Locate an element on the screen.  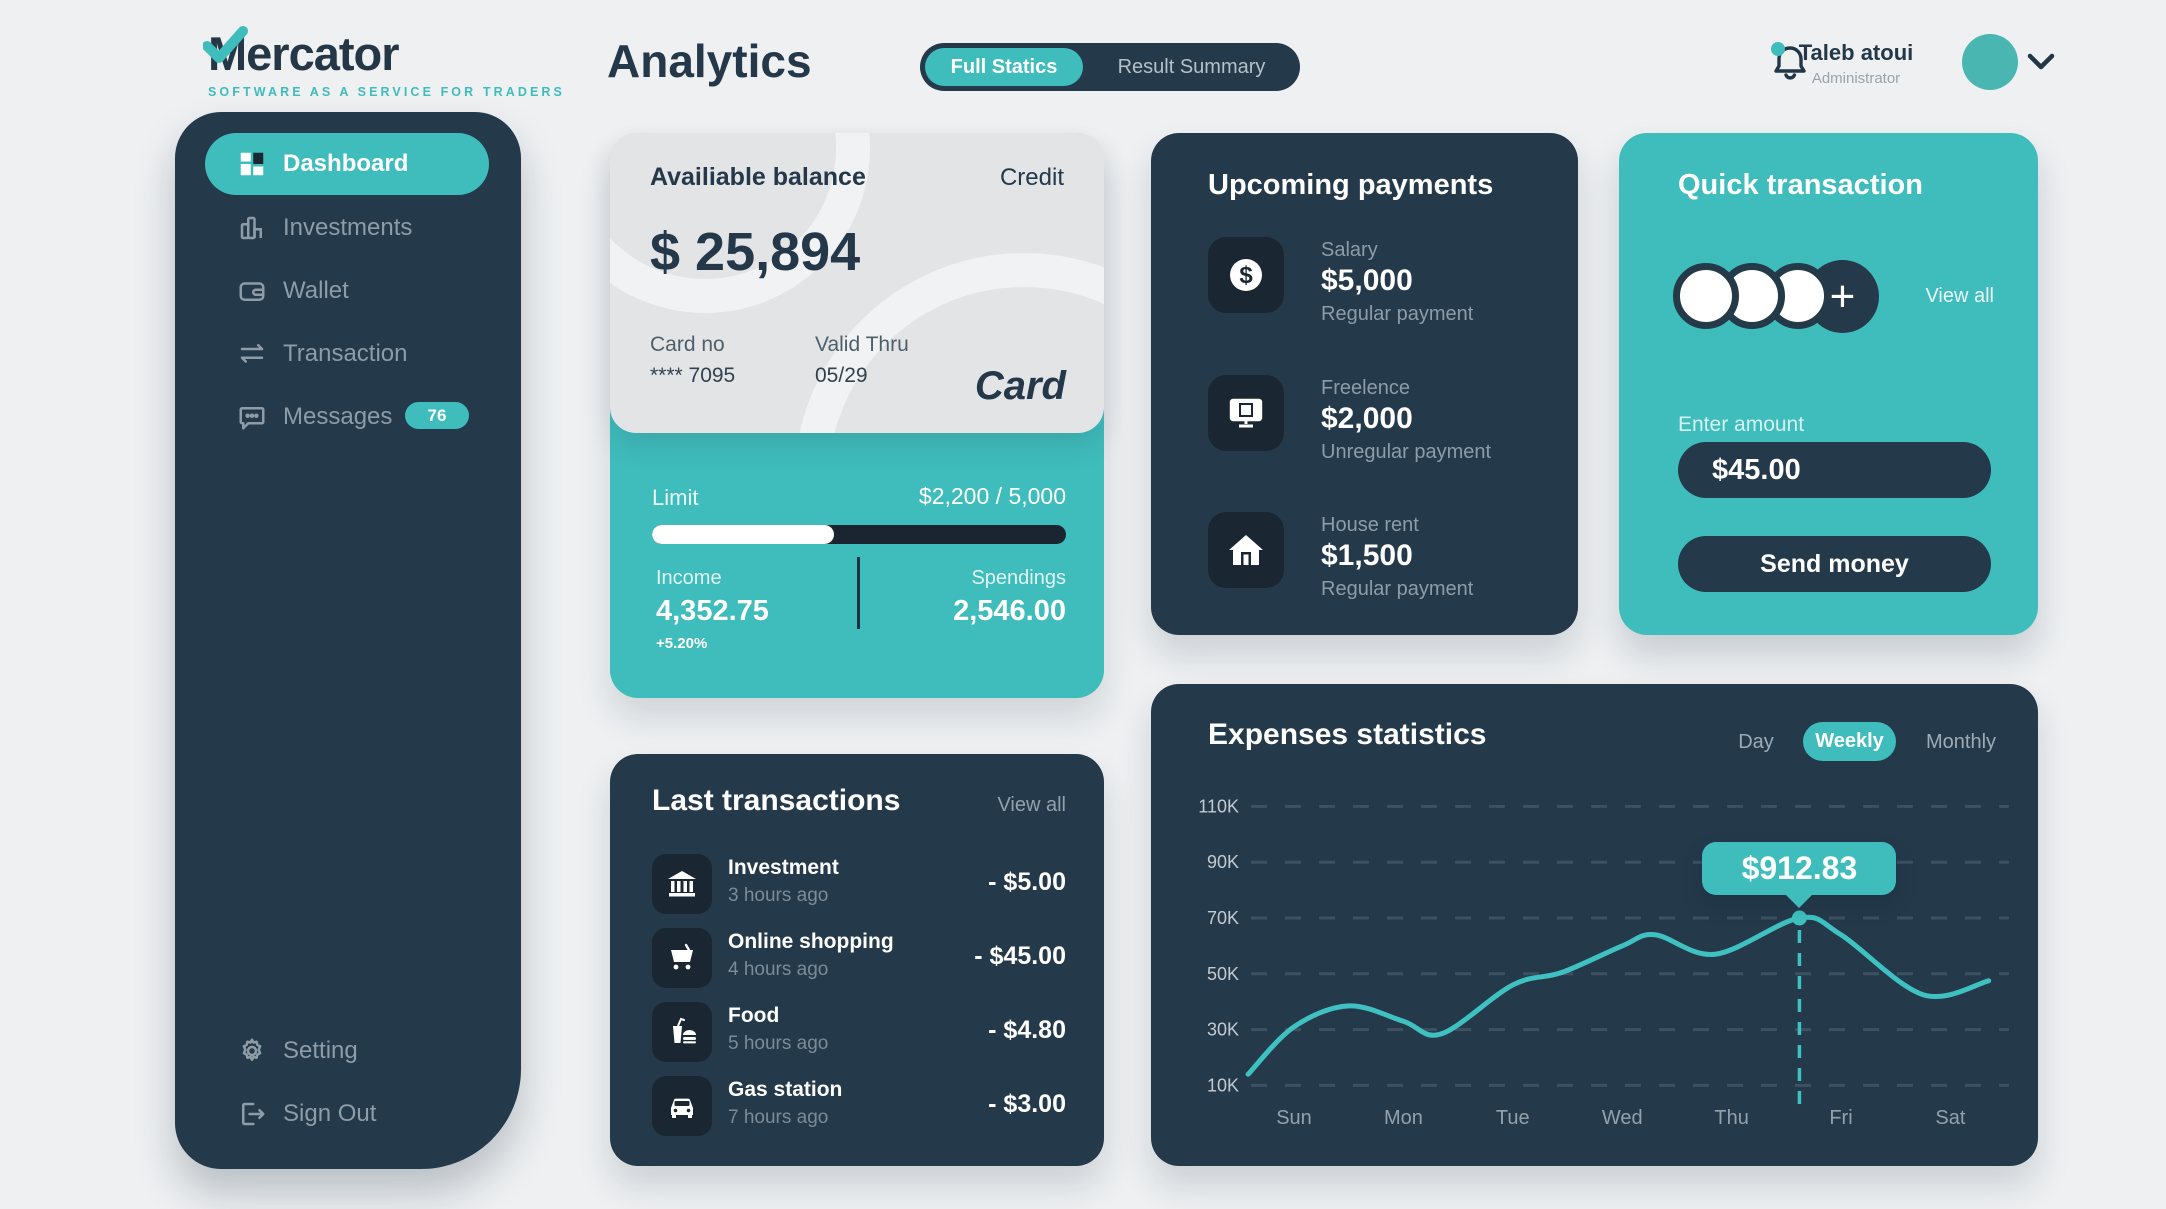
plus-icon: + is located at coordinates (1842, 296).